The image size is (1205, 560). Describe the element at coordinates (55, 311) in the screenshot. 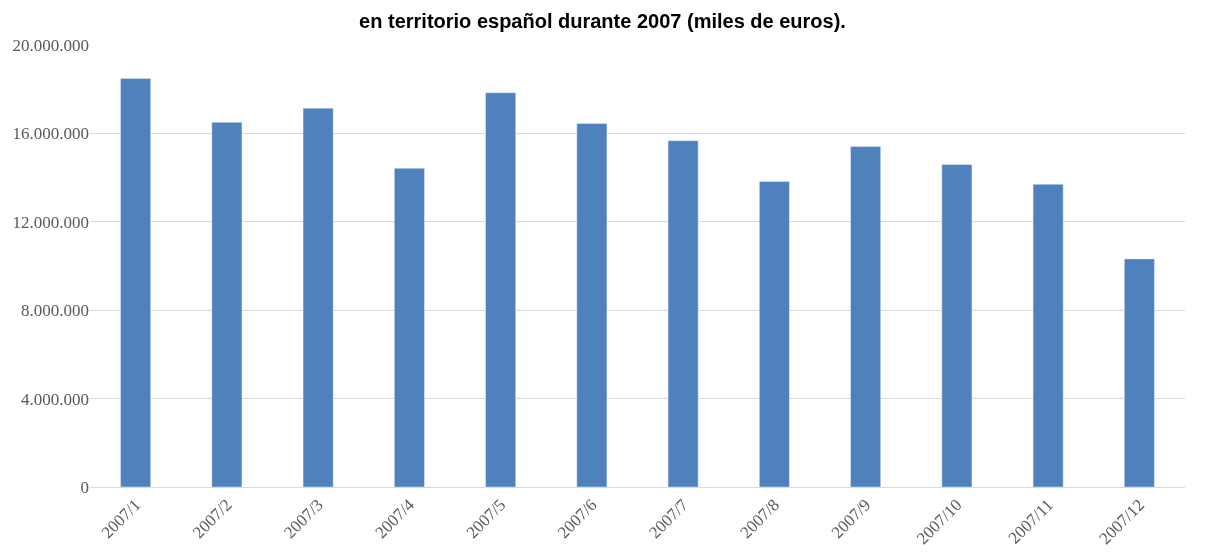

I see `y-tick-label: 8.000.000` at that location.